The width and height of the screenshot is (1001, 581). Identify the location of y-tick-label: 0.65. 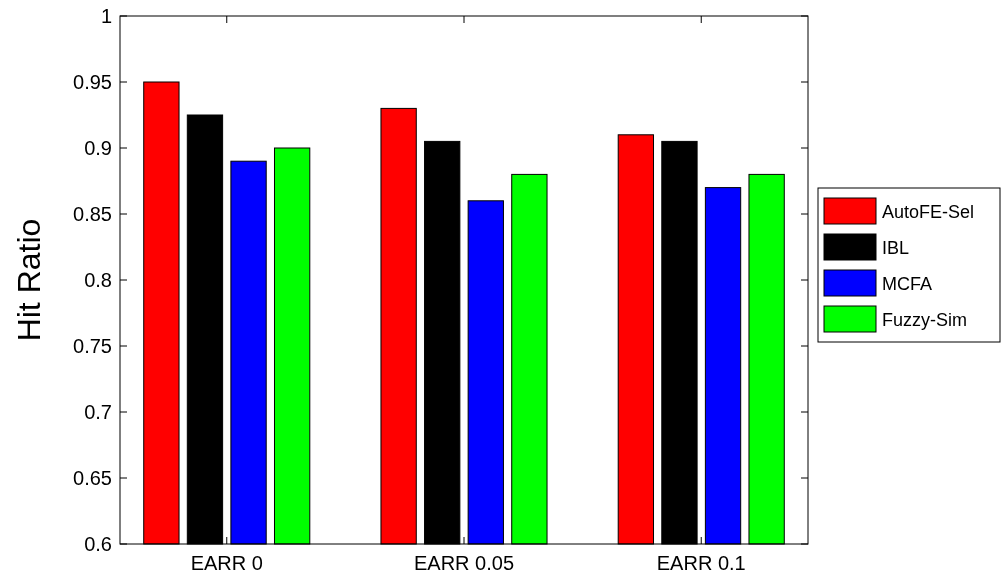
(92, 478).